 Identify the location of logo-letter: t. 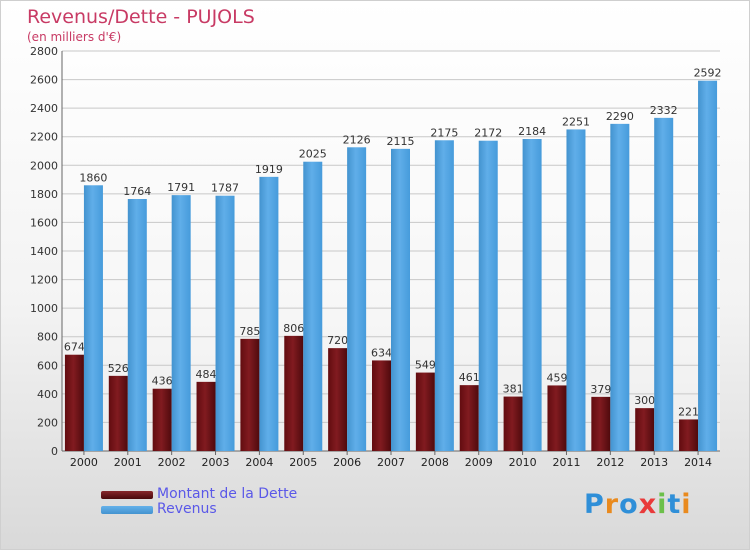
(674, 504).